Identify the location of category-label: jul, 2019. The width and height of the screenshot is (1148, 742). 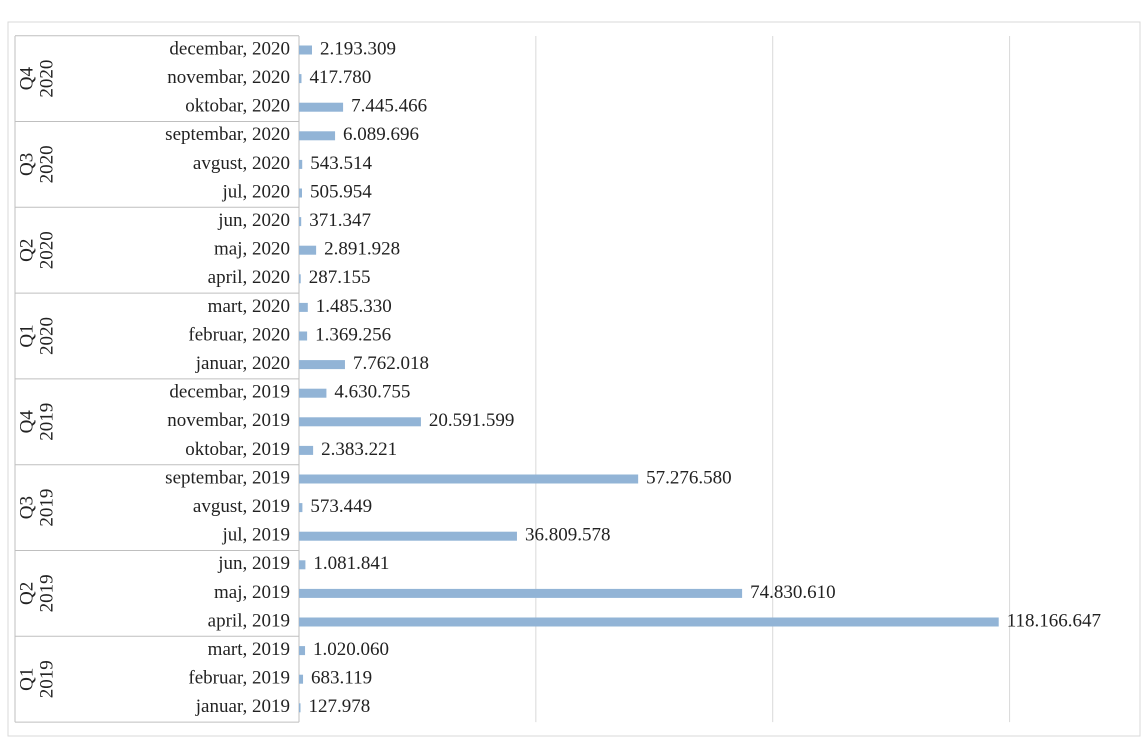
(255, 535).